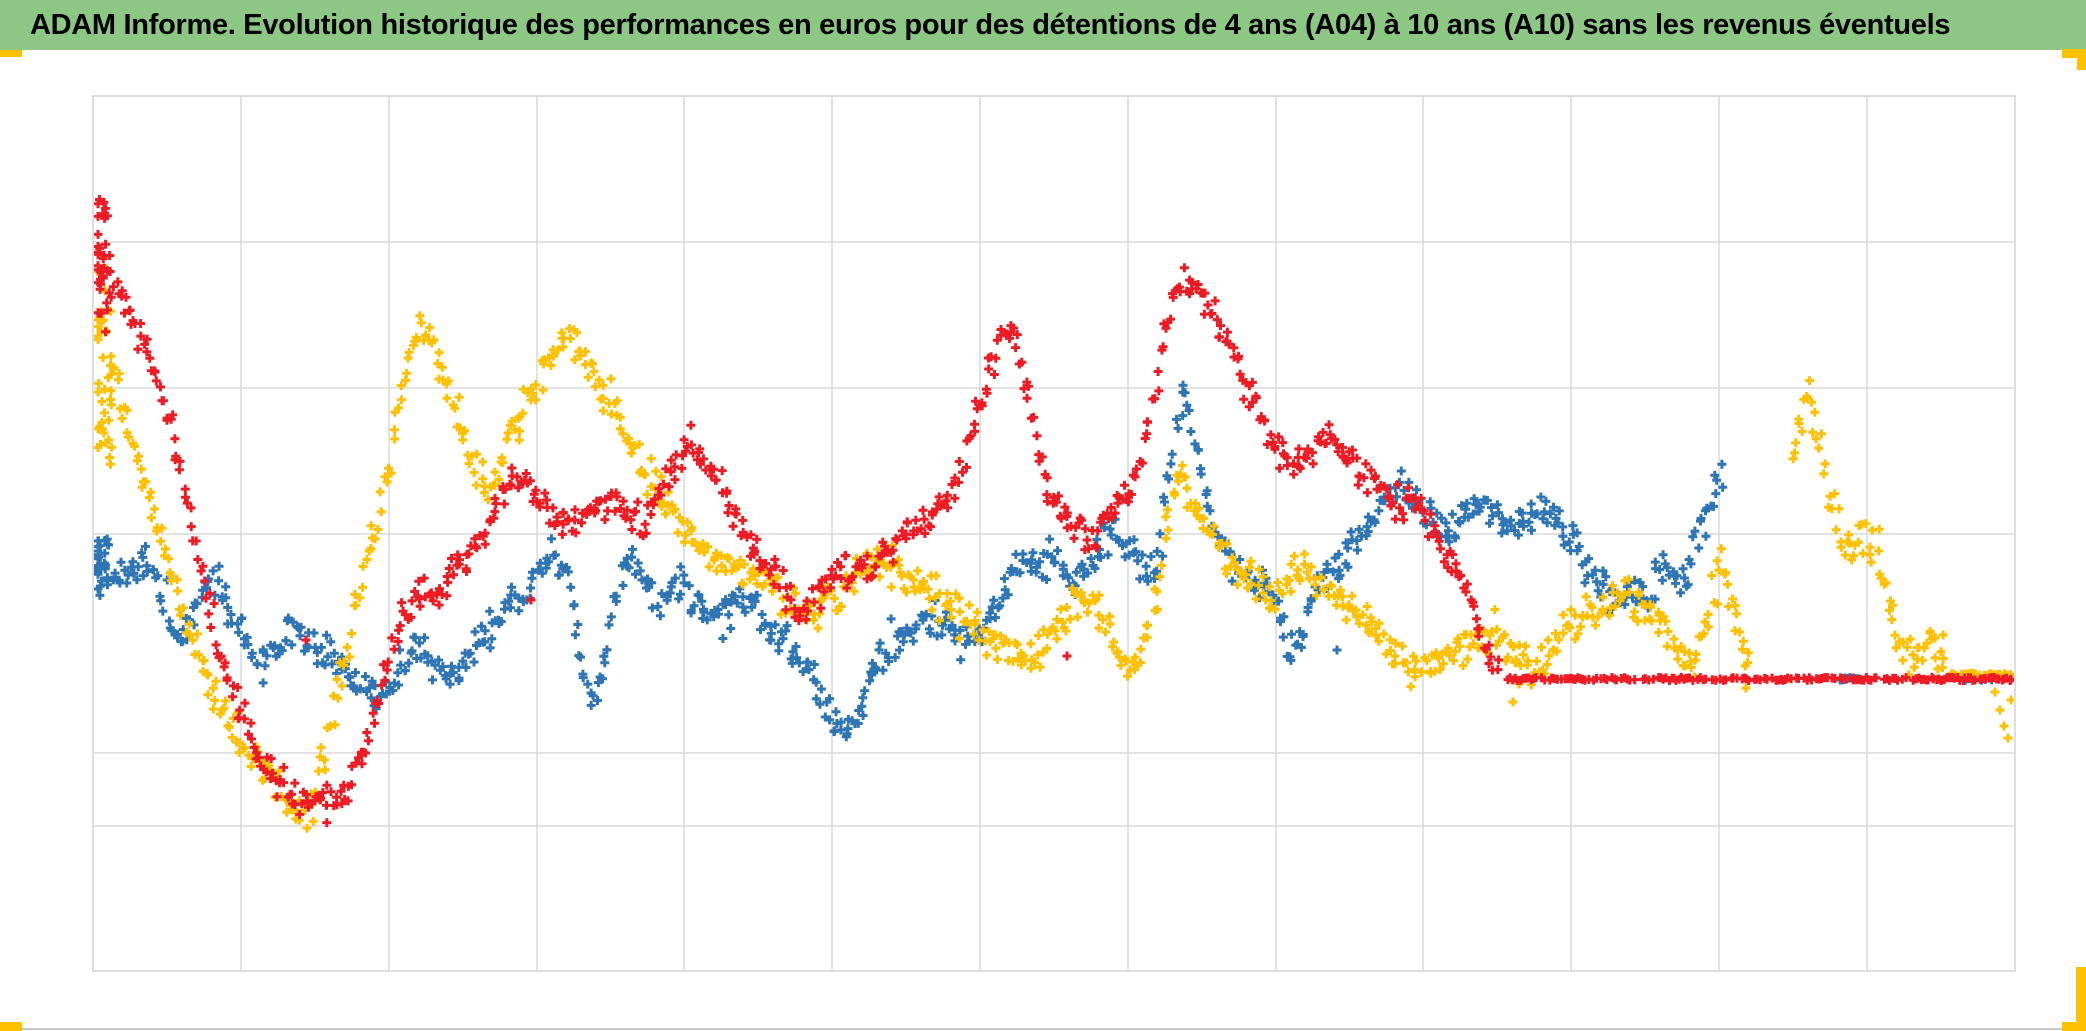 The height and width of the screenshot is (1031, 2086). Describe the element at coordinates (2081, 999) in the screenshot. I see `selection-handle-bottom-right-v` at that location.